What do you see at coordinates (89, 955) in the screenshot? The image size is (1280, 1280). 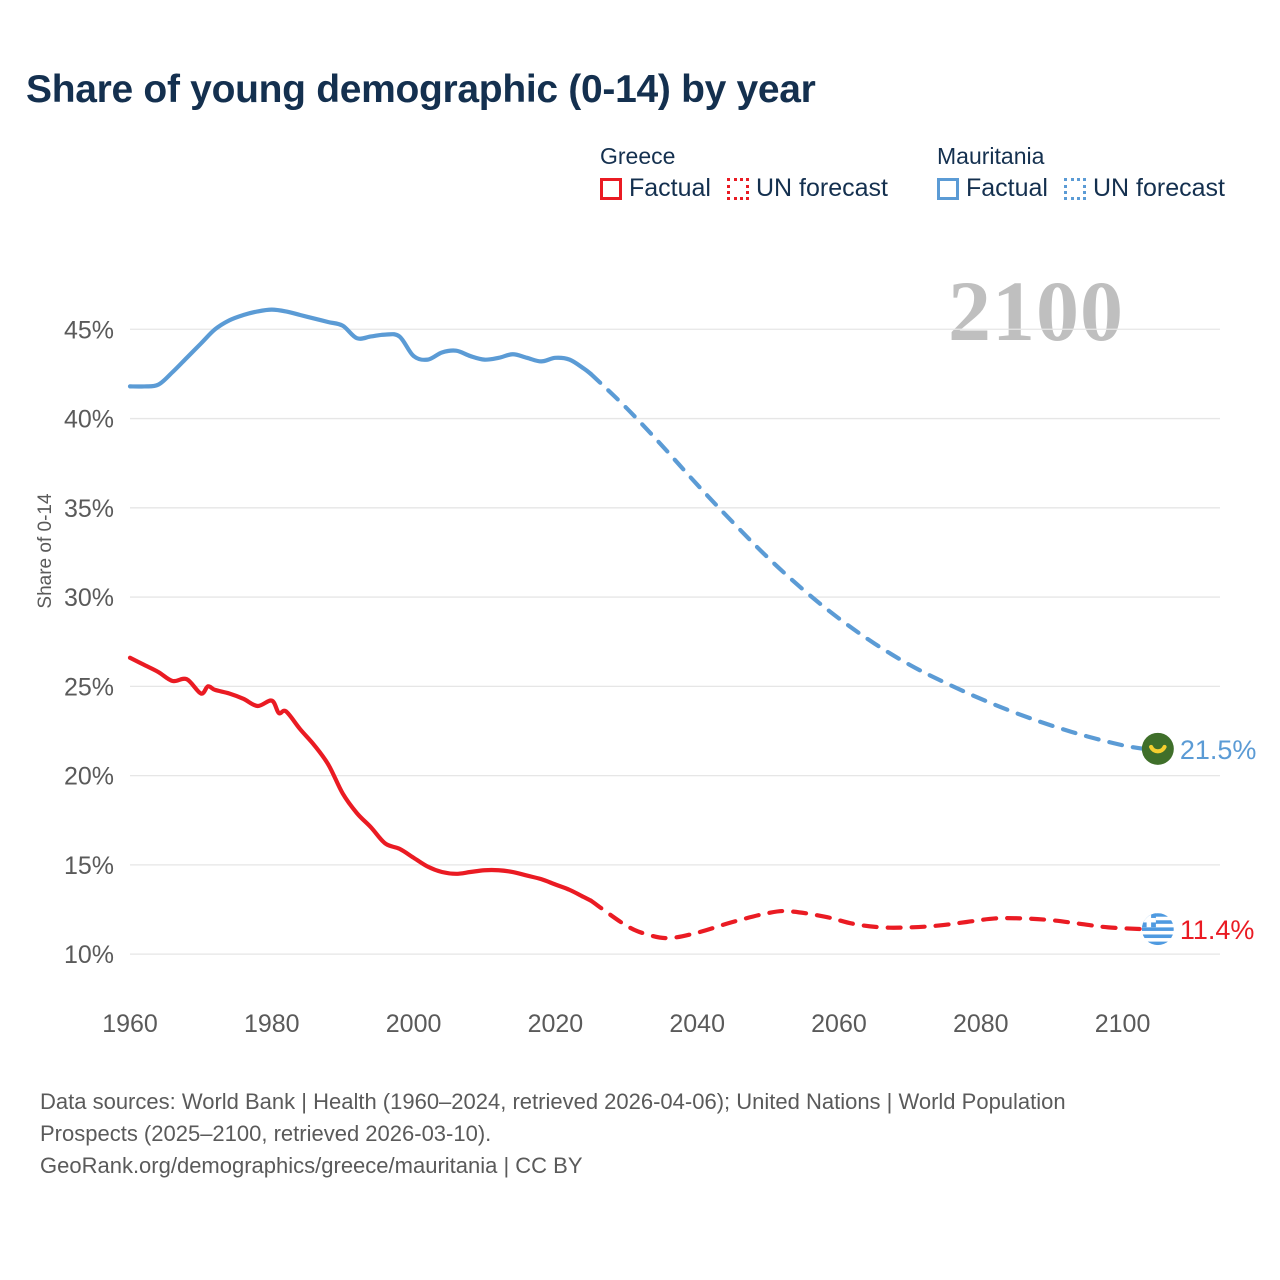 I see `y-tick-label: 10%` at bounding box center [89, 955].